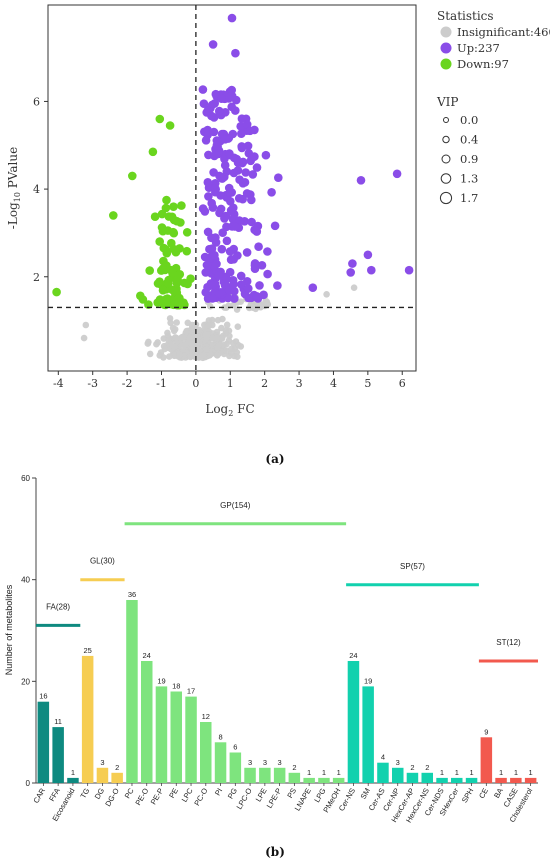  What do you see at coordinates (58, 755) in the screenshot?
I see `bar-ffa` at bounding box center [58, 755].